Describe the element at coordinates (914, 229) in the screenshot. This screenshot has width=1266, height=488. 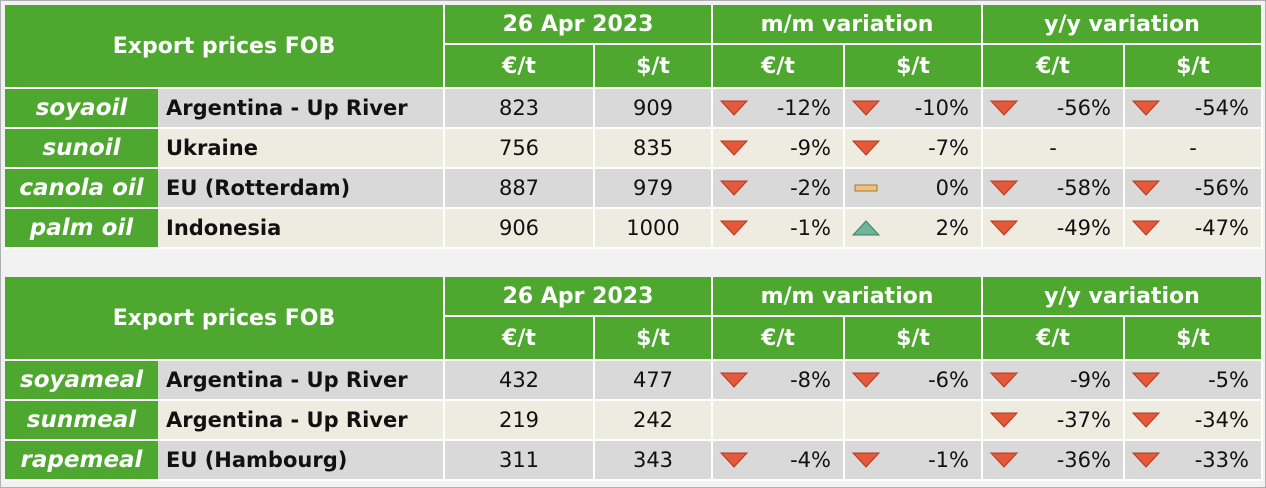
I see `variation-cell: 2%` at that location.